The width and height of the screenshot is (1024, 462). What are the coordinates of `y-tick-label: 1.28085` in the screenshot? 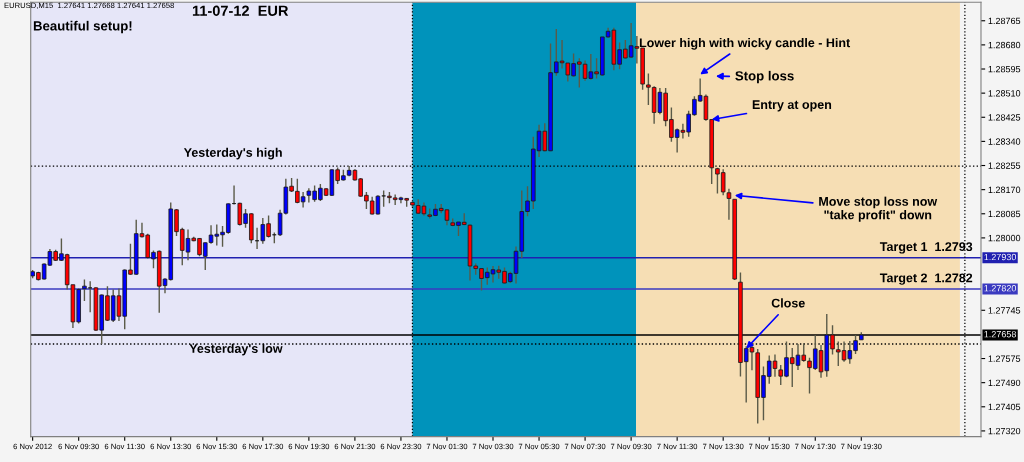 It's located at (1004, 214).